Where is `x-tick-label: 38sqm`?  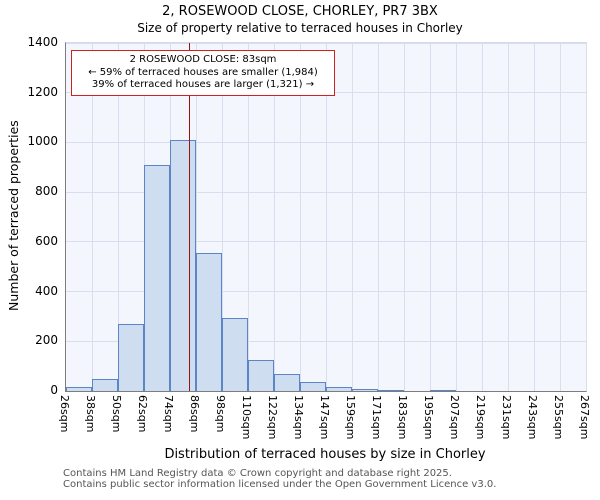 x-tick-label: 38sqm is located at coordinates (90, 414).